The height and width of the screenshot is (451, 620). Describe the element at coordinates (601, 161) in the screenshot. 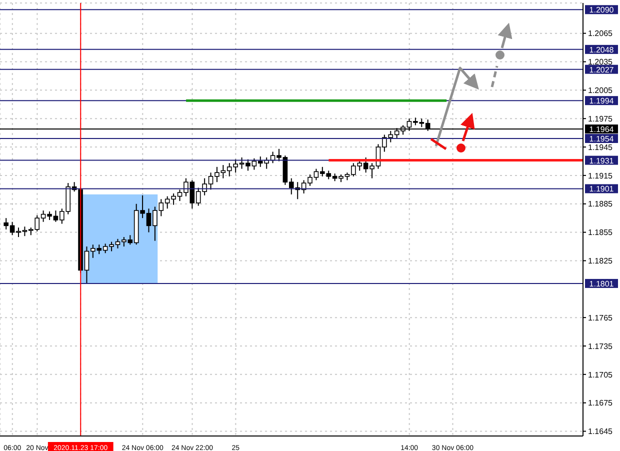

I see `ref-line-label: 1.1931` at that location.